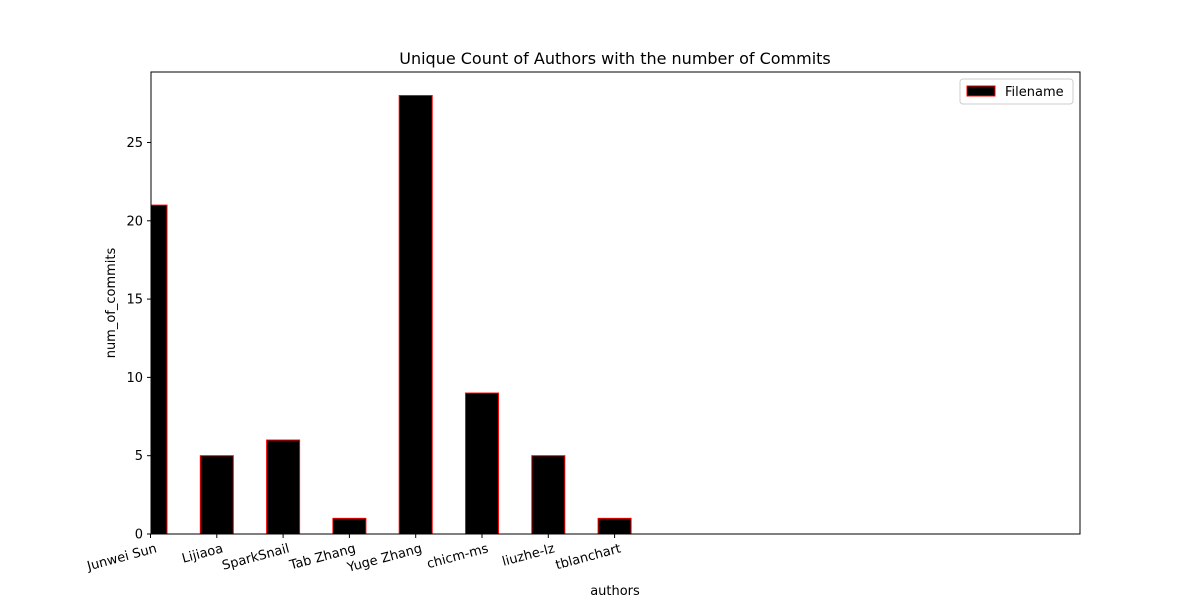 The image size is (1200, 600). I want to click on bar-yuge-zhang, so click(415, 314).